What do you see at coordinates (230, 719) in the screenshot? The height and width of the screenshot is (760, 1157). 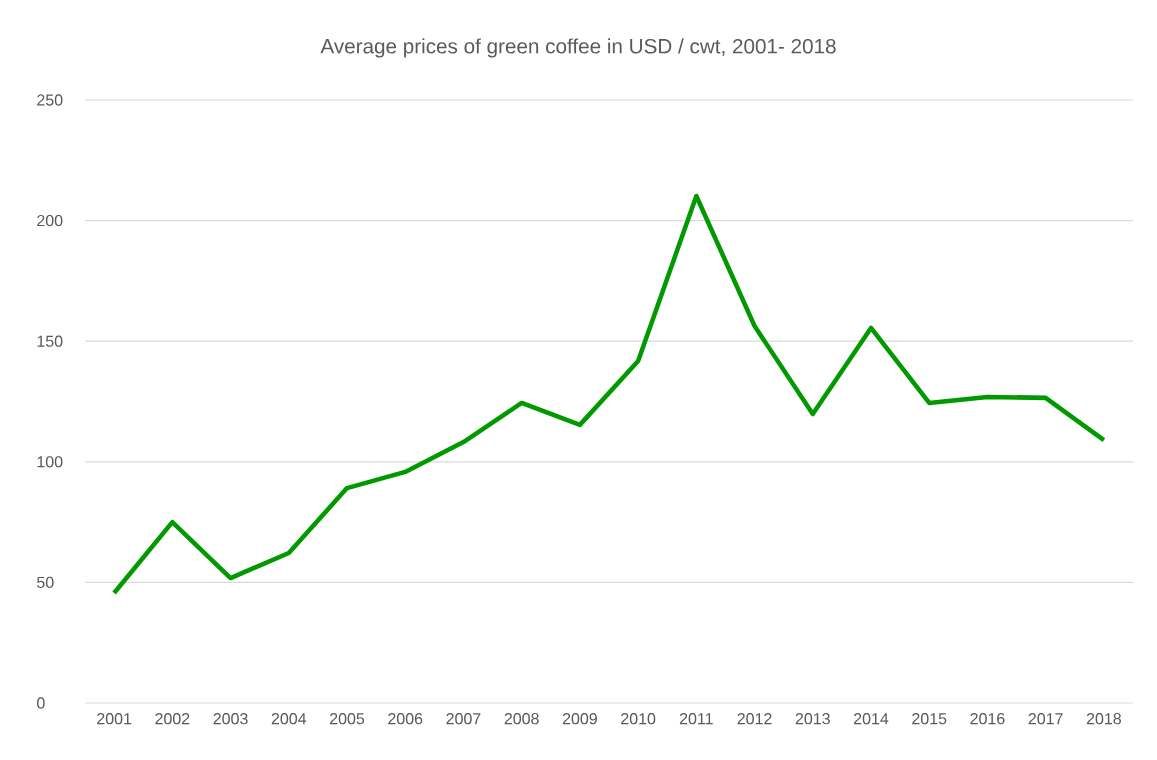 I see `x-tick-label: 2003` at bounding box center [230, 719].